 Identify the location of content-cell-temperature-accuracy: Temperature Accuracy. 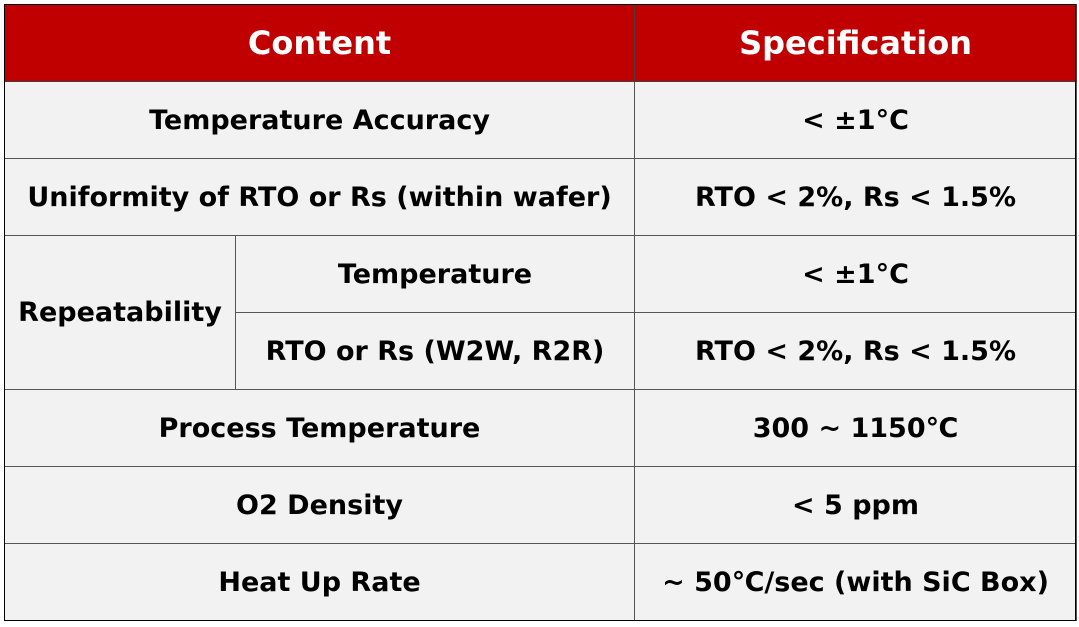
(319, 120).